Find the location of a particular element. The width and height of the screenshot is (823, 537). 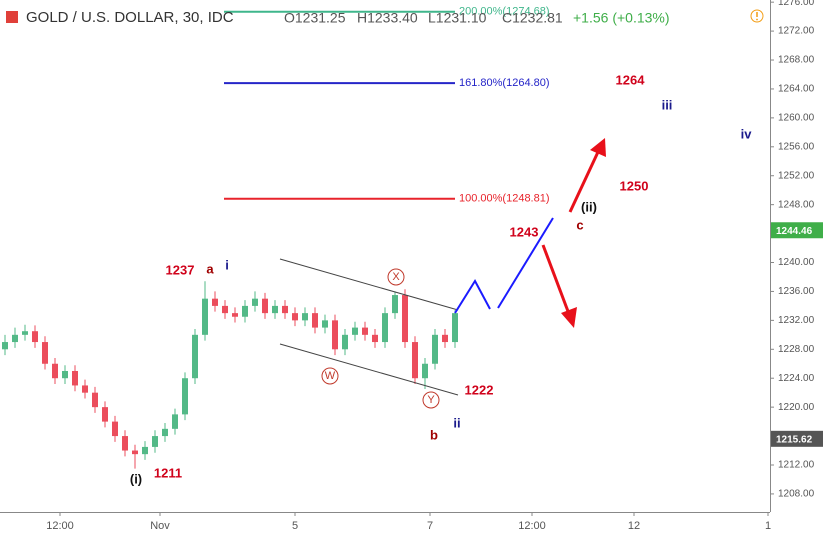

price-tag-label: 1244.46 is located at coordinates (794, 231).